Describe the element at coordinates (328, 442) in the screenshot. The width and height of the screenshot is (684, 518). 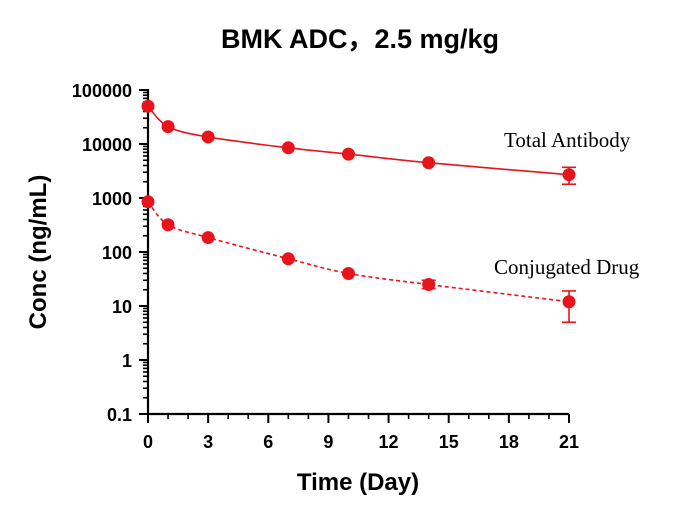
I see `x-tick-label: 9` at that location.